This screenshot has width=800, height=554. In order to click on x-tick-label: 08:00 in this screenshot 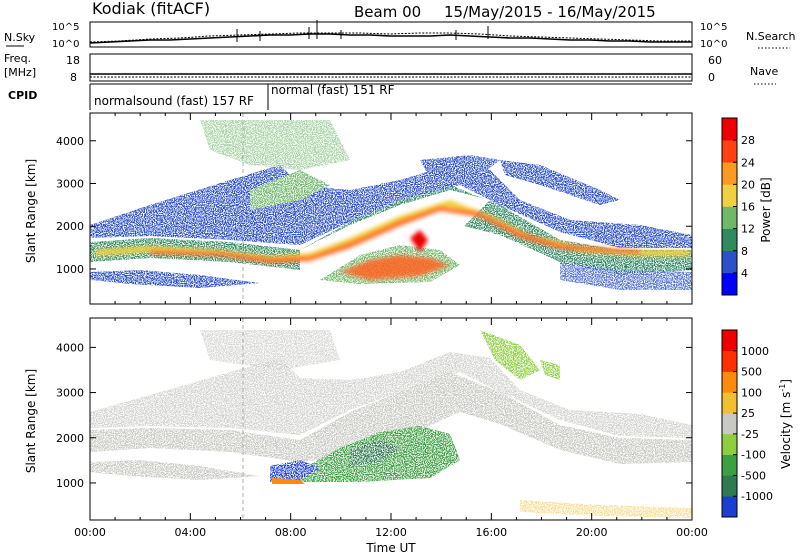, I will do `click(291, 532)`.